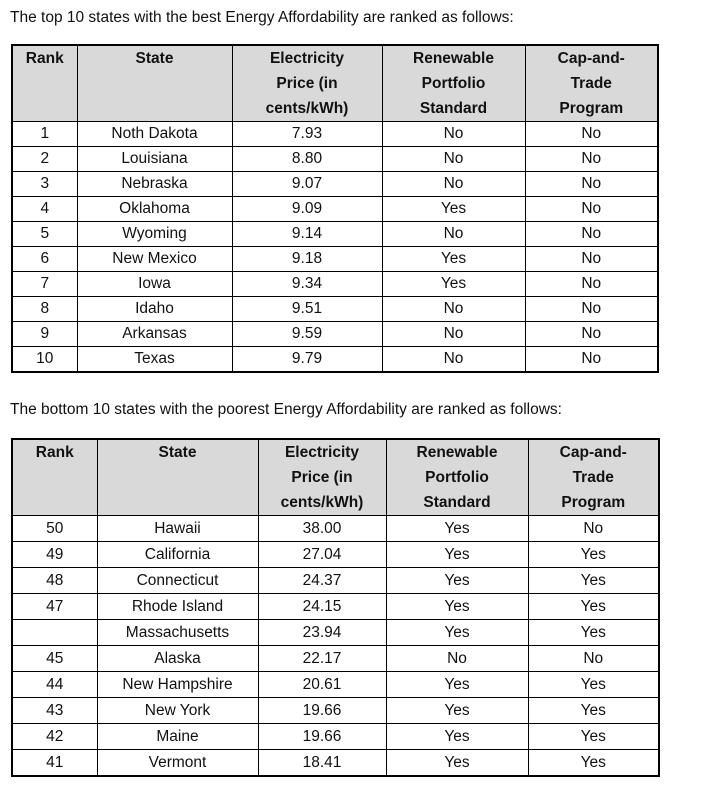  What do you see at coordinates (154, 309) in the screenshot?
I see `state-cell: Idaho` at bounding box center [154, 309].